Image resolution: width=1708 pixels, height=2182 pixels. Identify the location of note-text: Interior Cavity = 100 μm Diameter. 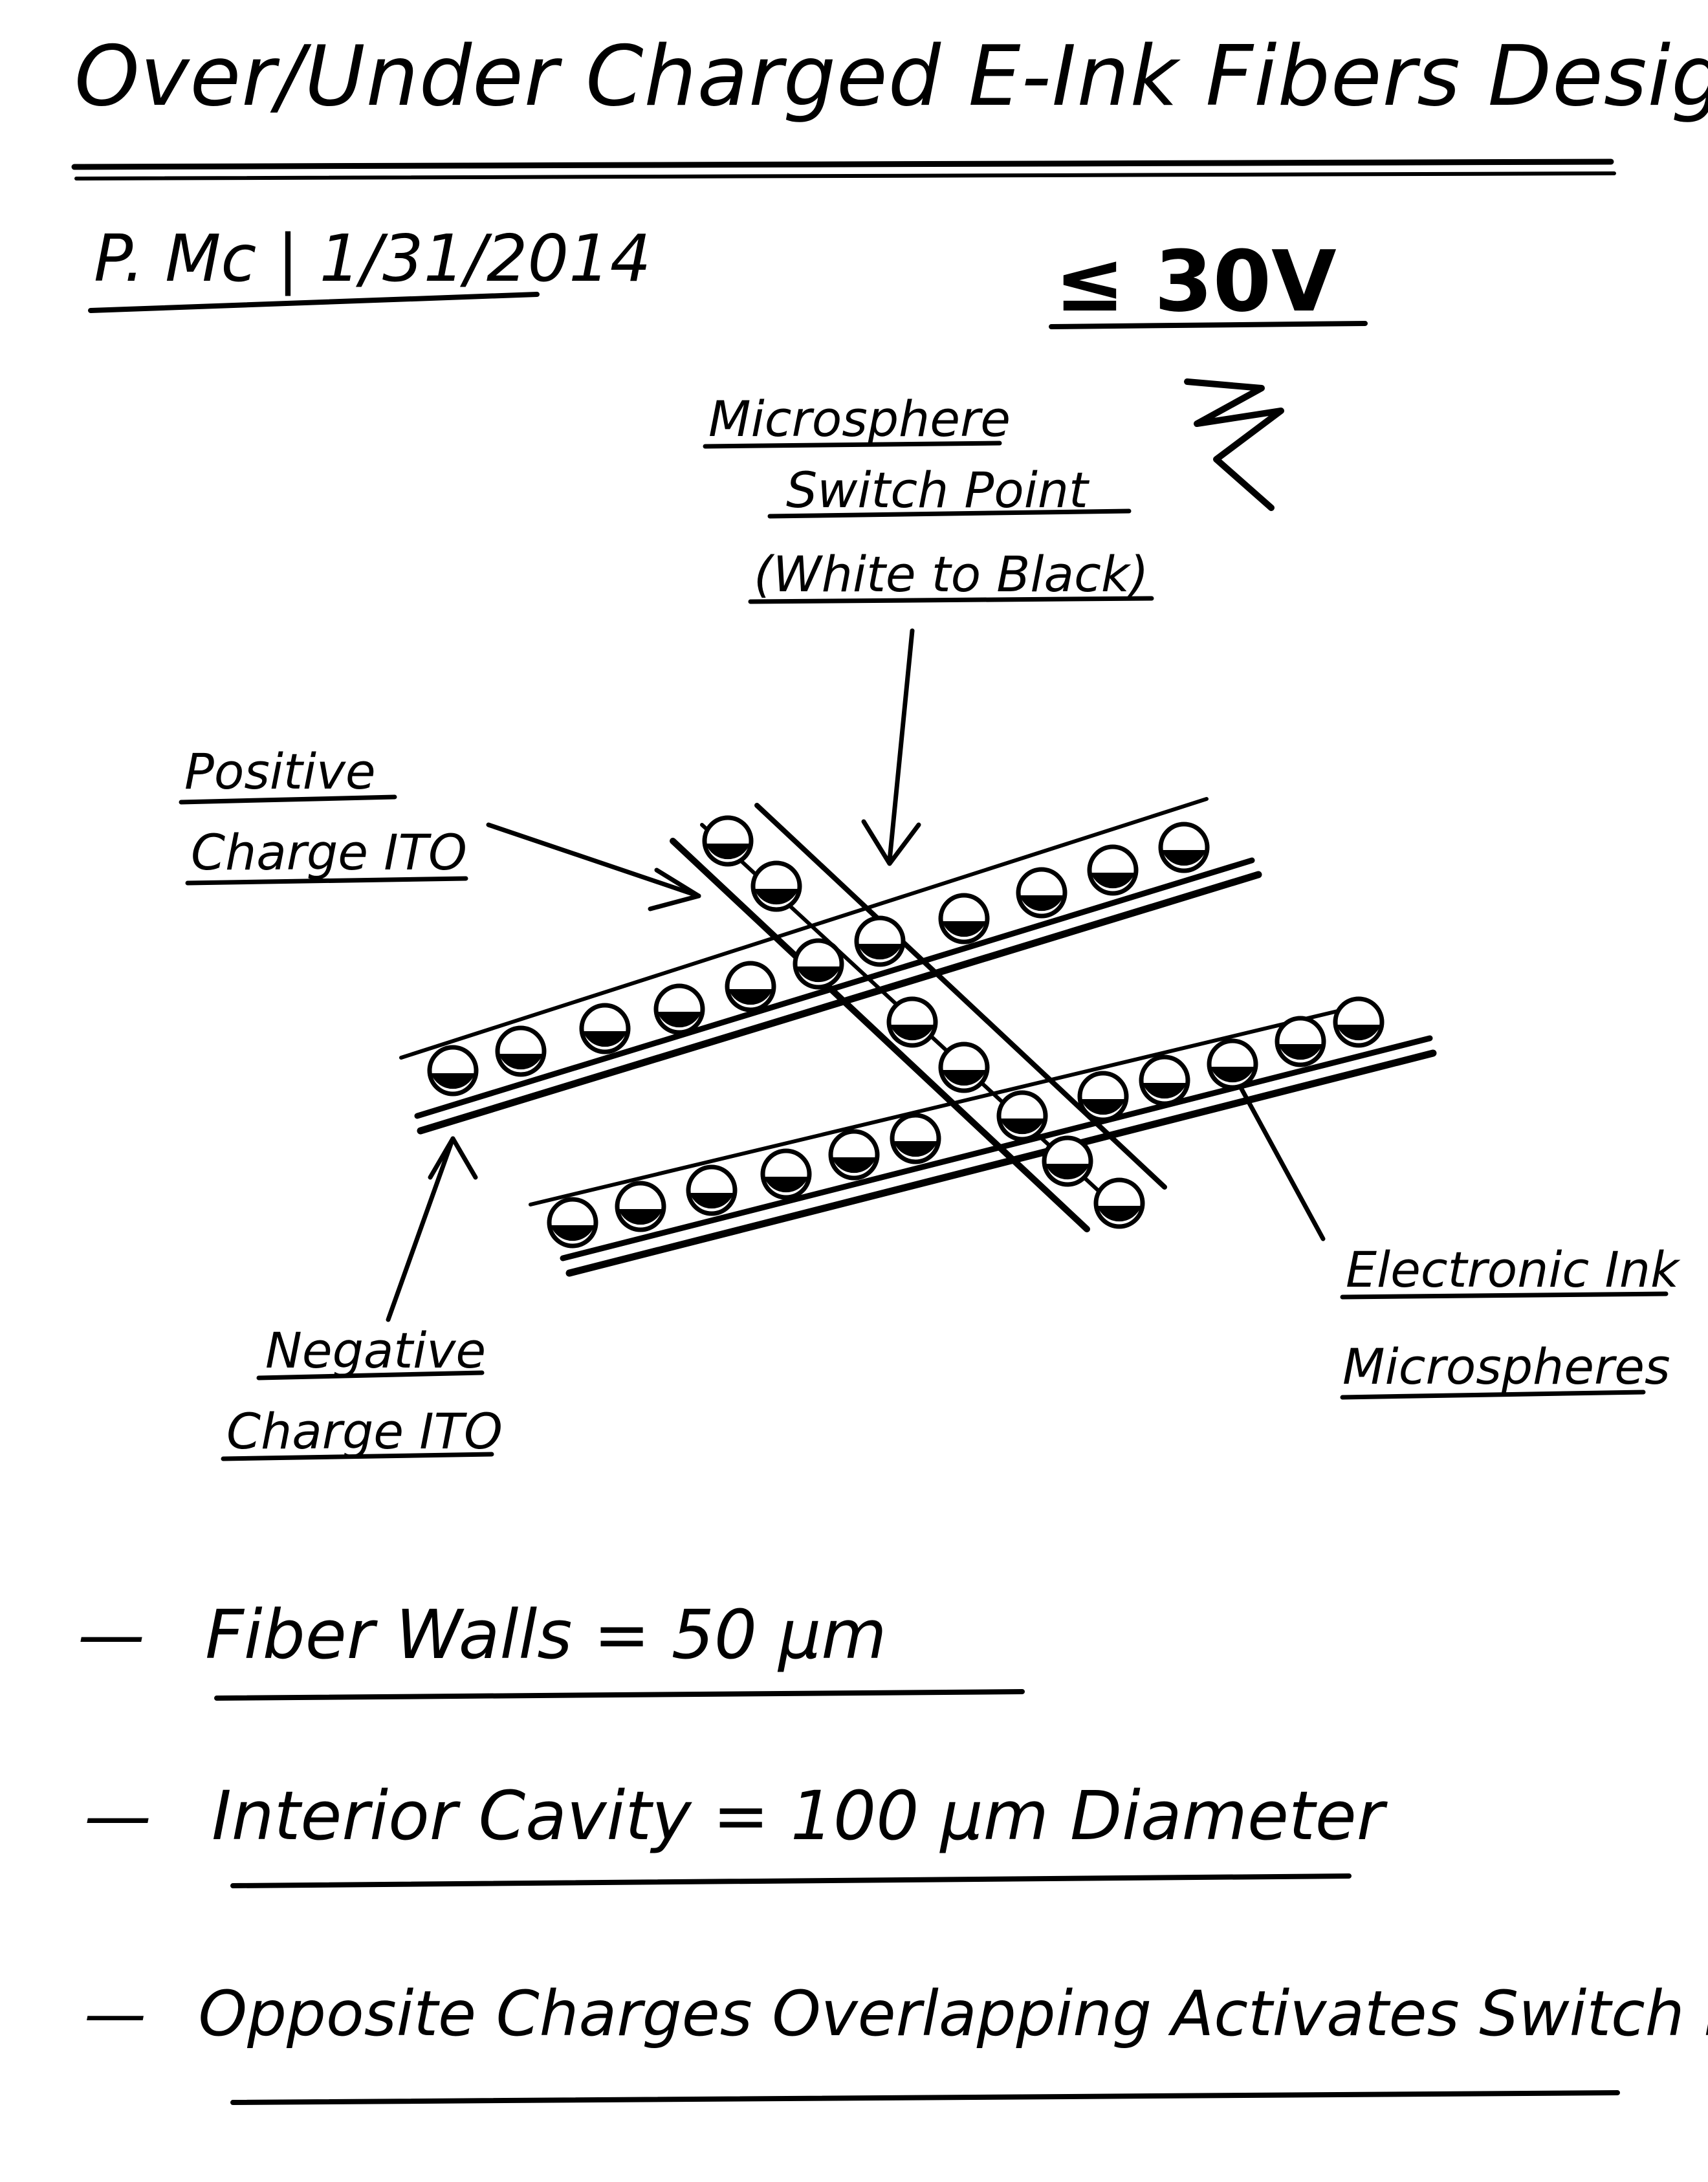
(798, 1816).